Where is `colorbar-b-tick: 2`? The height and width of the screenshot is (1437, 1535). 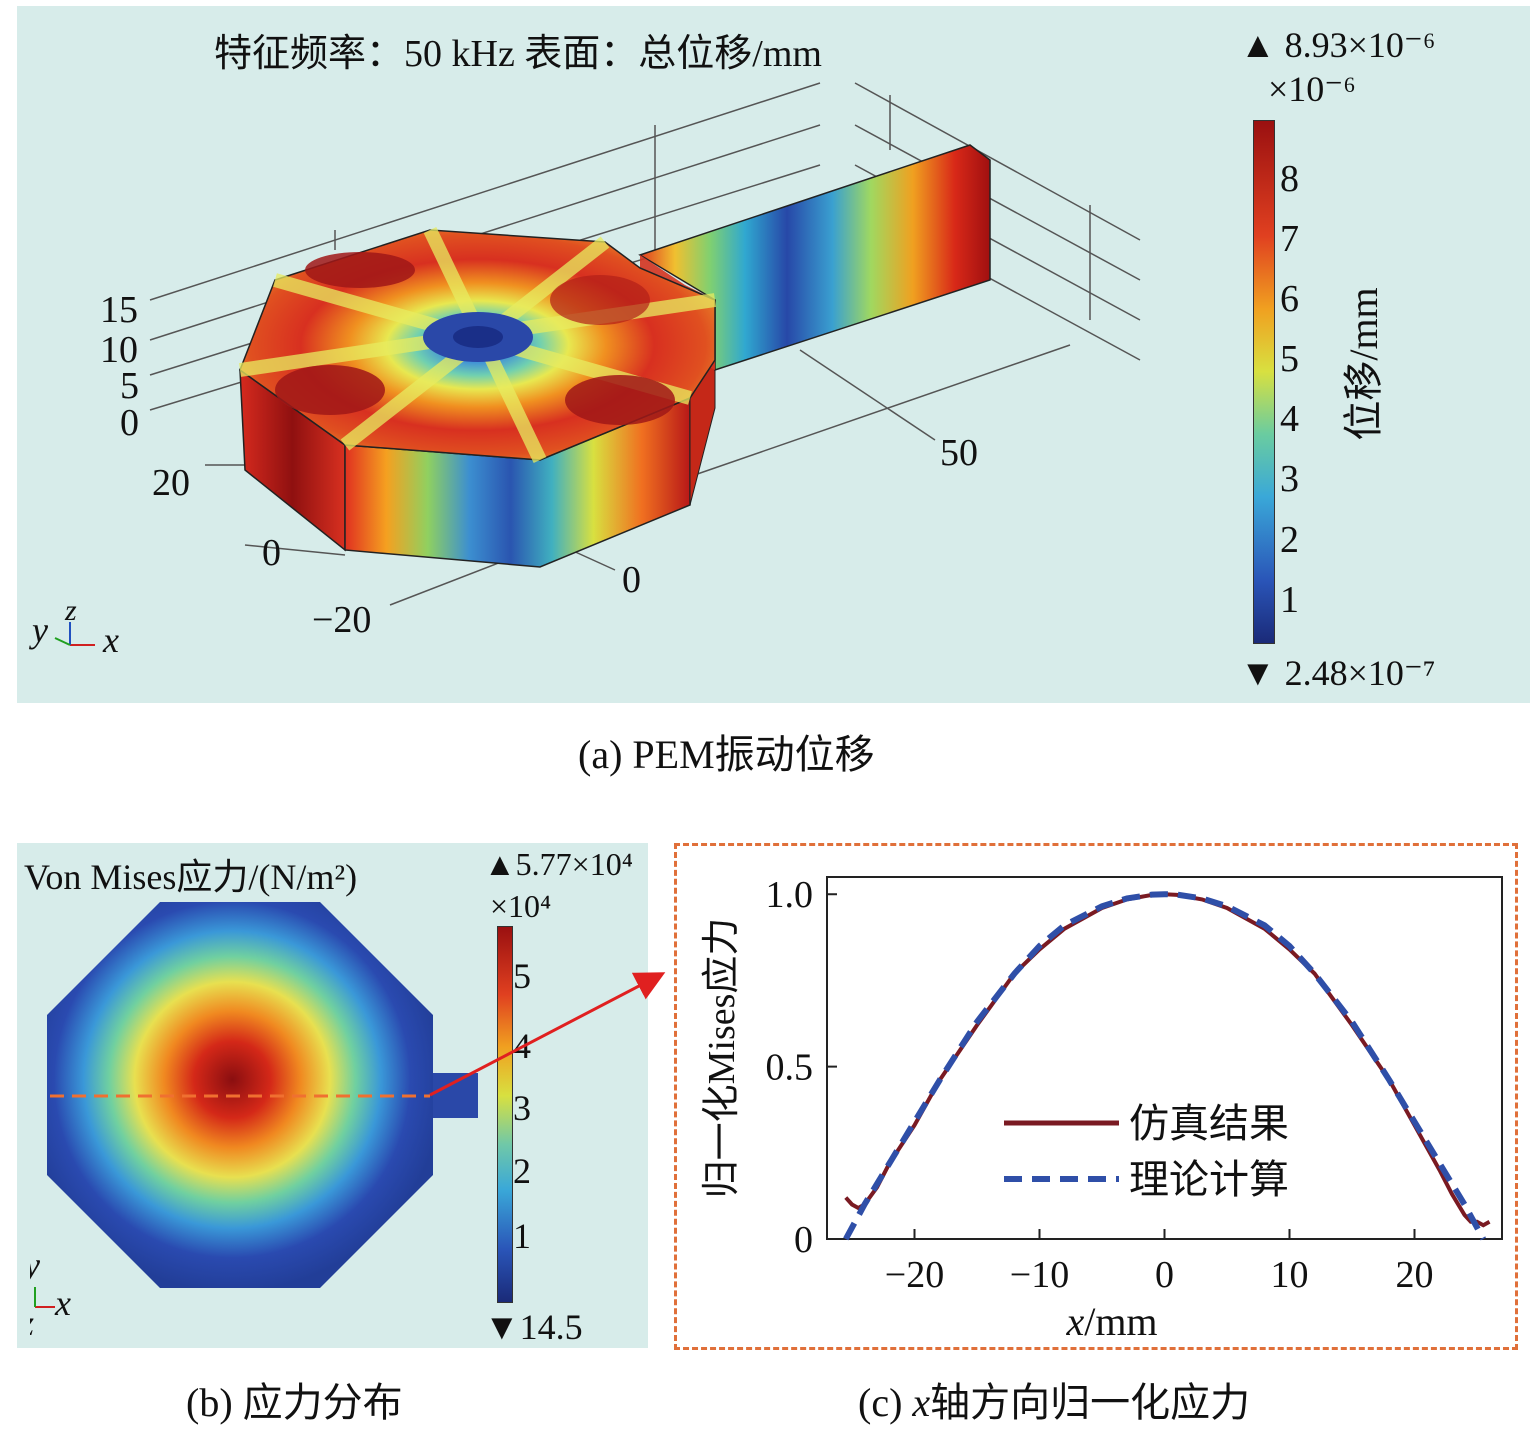
colorbar-b-tick: 2 is located at coordinates (522, 1171).